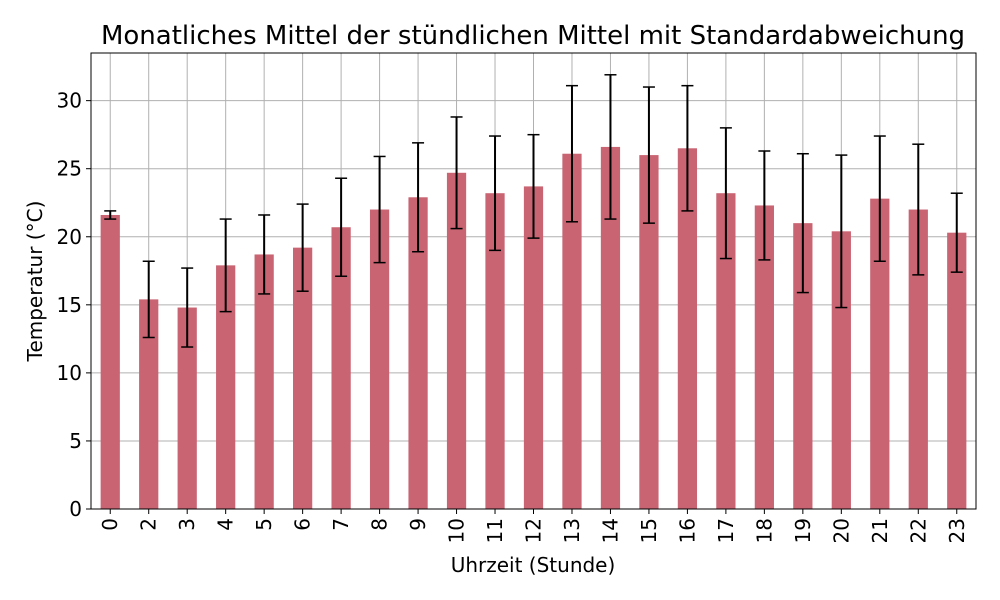 Image resolution: width=1000 pixels, height=600 pixels. What do you see at coordinates (533, 565) in the screenshot?
I see `x-axis-label: Uhrzeit (Stunde)` at bounding box center [533, 565].